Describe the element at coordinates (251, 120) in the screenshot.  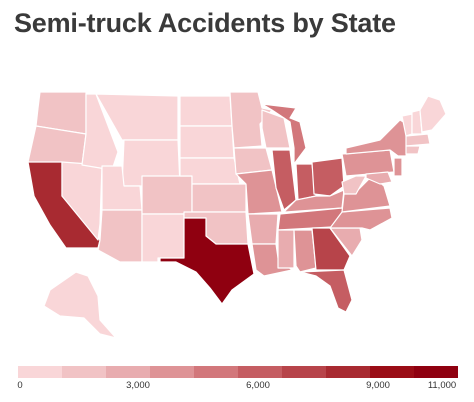
I see `state-MN` at that location.